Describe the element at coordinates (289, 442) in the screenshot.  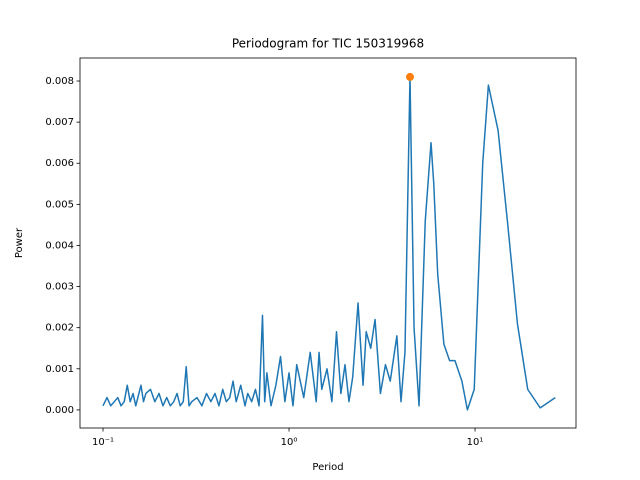
I see `x-tick-label: 10⁰` at that location.